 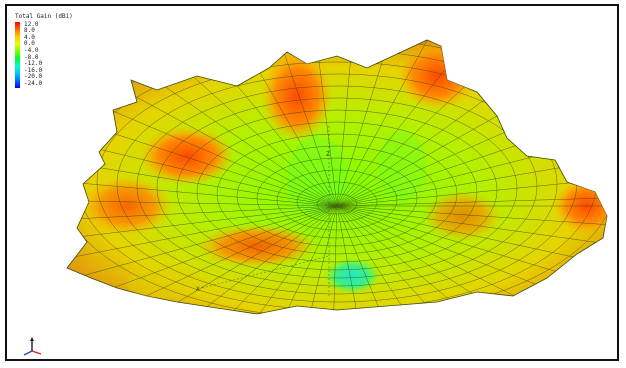 What do you see at coordinates (33, 70) in the screenshot?
I see `colorbar-tick-label: -16.0` at bounding box center [33, 70].